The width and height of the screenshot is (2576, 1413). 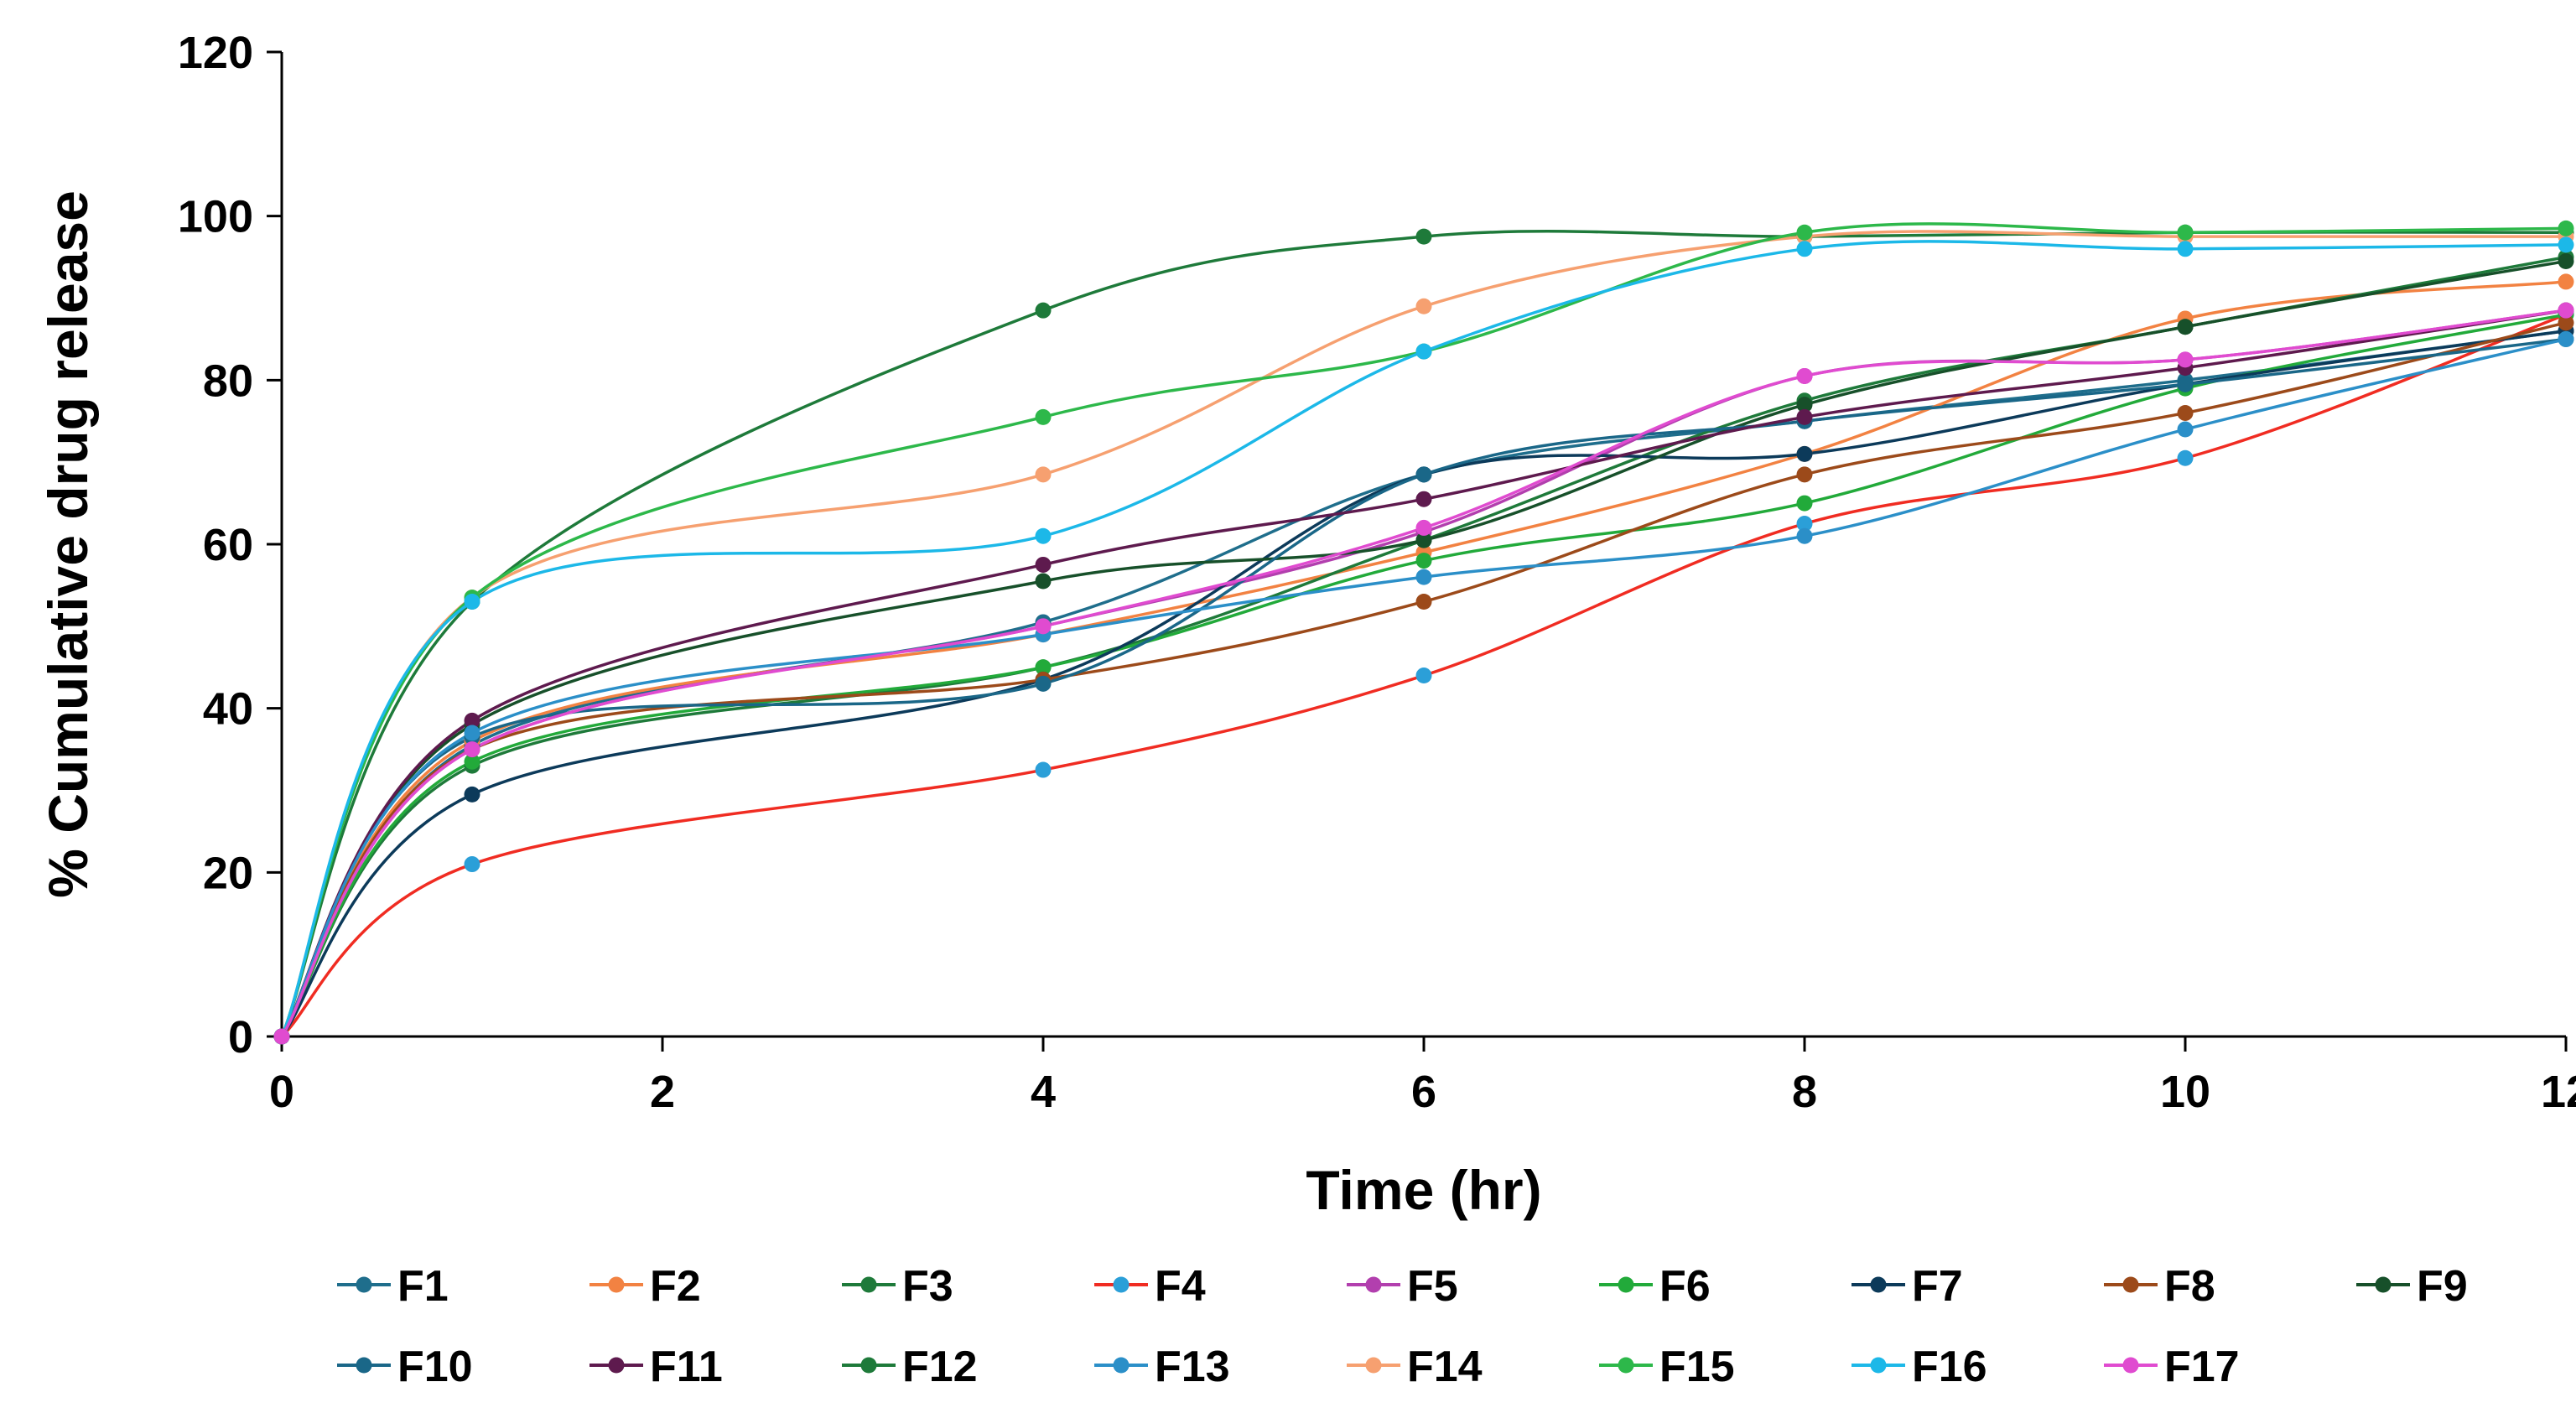 What do you see at coordinates (1949, 1367) in the screenshot?
I see `legend-label: F16` at bounding box center [1949, 1367].